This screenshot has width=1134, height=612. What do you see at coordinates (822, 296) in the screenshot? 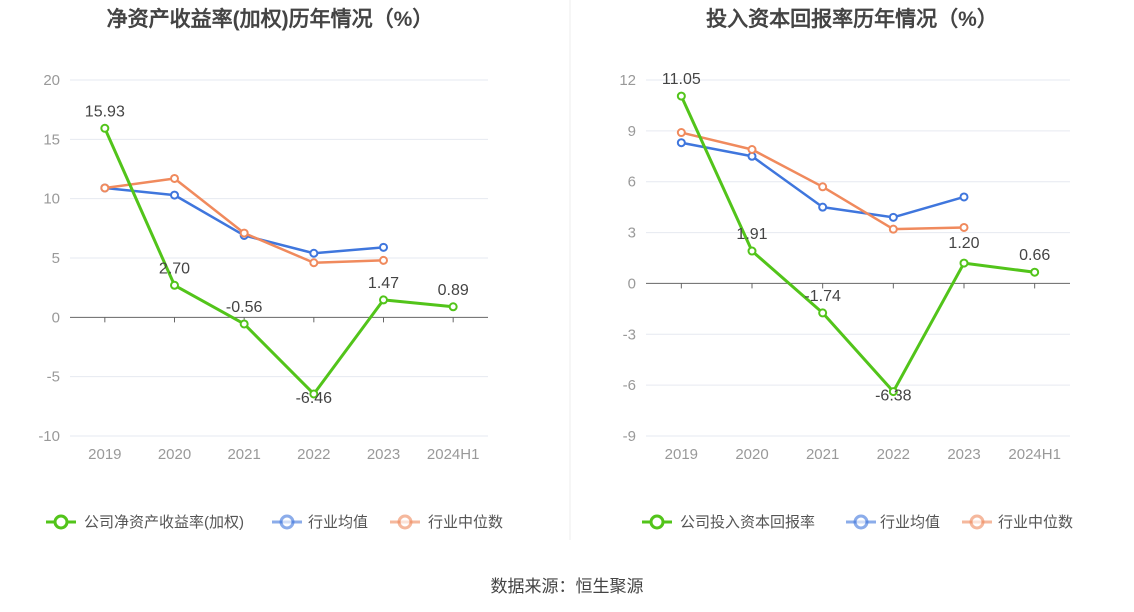
I see `data-label: -1.74` at bounding box center [822, 296].